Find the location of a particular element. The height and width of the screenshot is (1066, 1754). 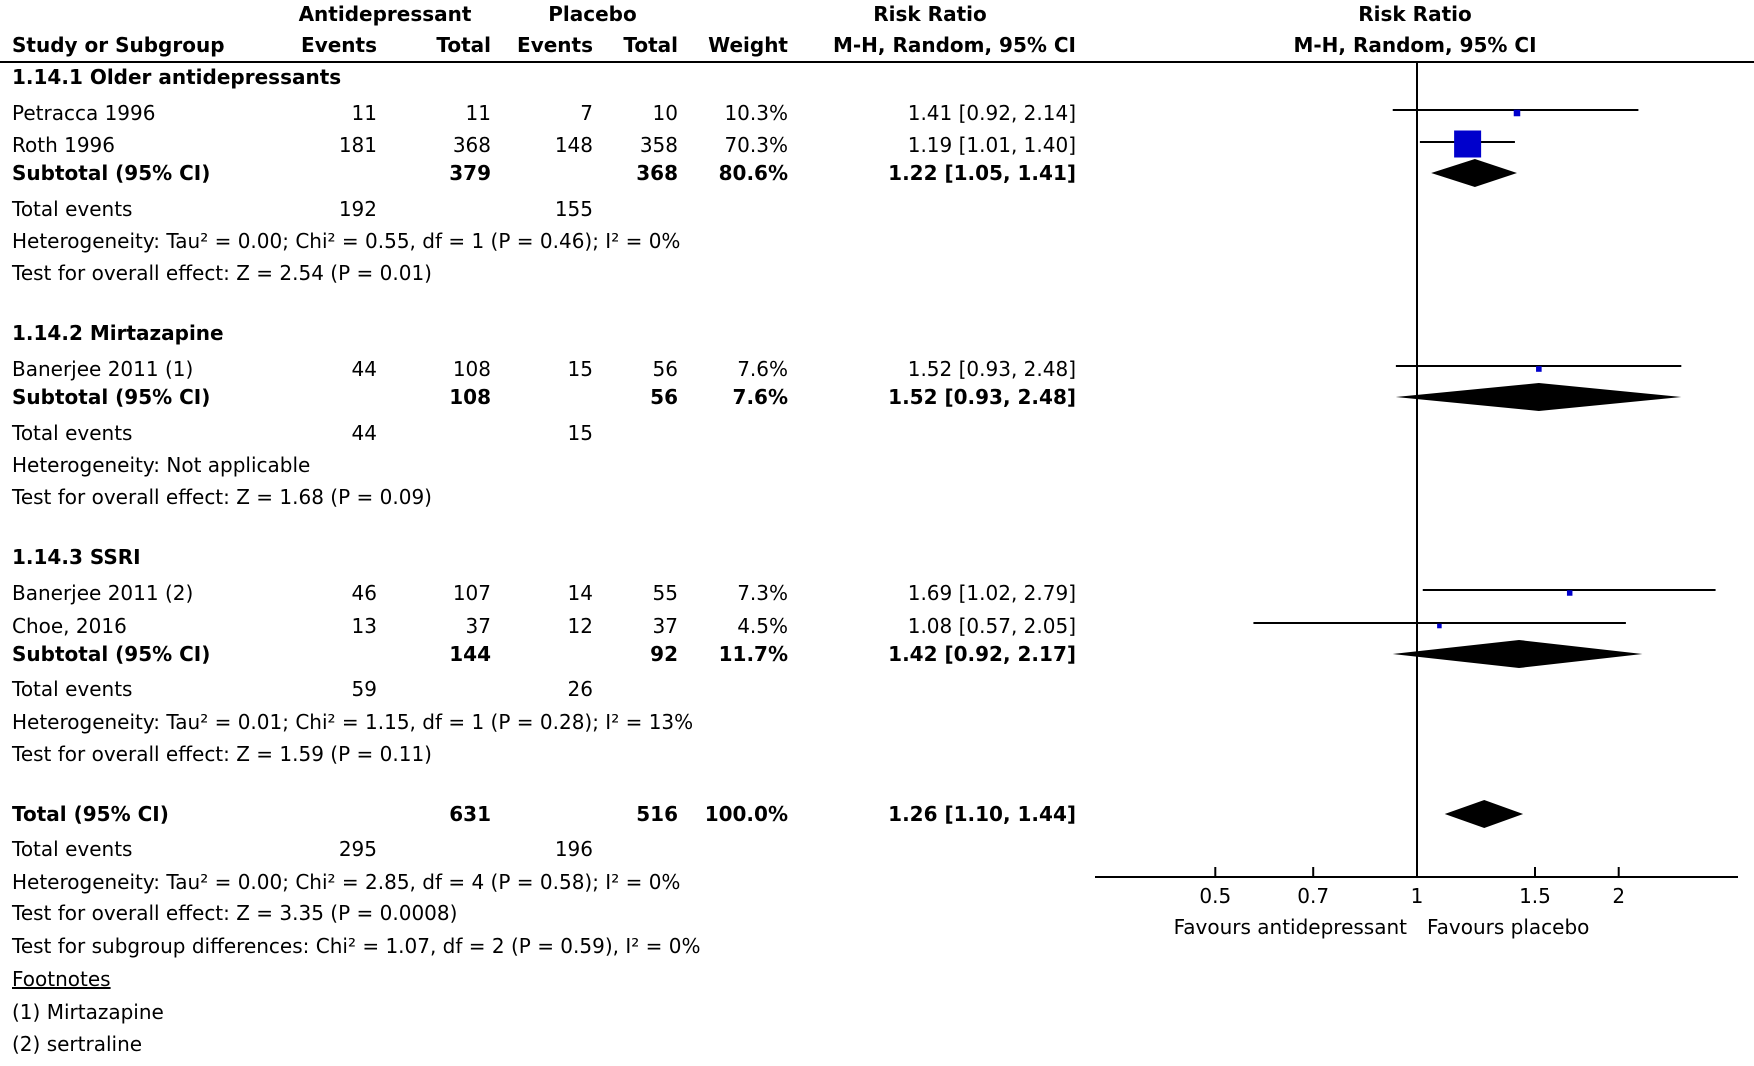

cell-at: 144 is located at coordinates (470, 654).